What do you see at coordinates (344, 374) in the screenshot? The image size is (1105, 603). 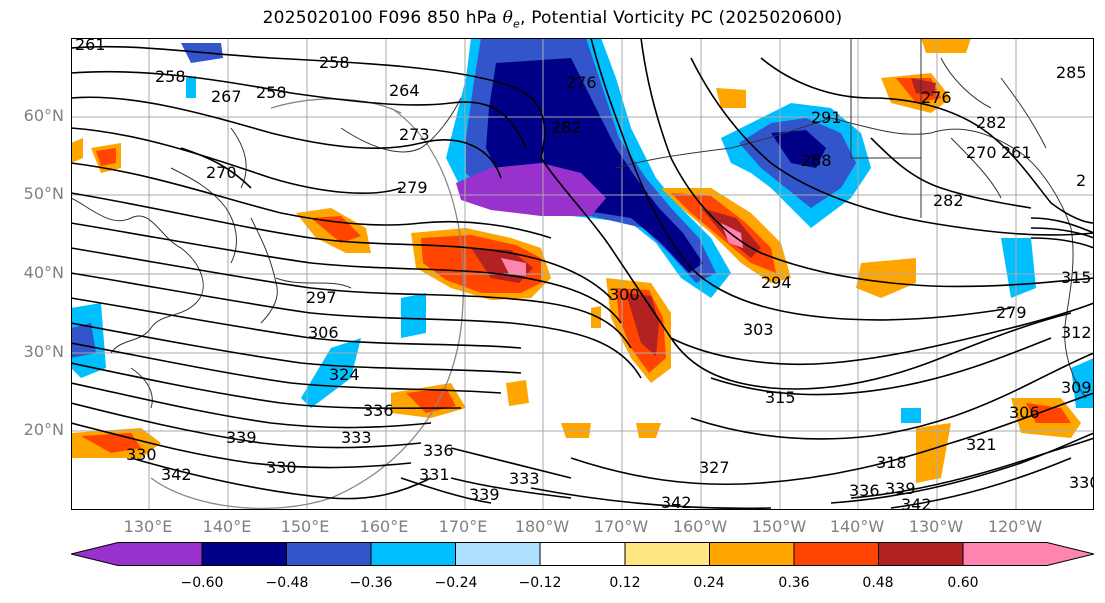 I see `contour-label: 324` at bounding box center [344, 374].